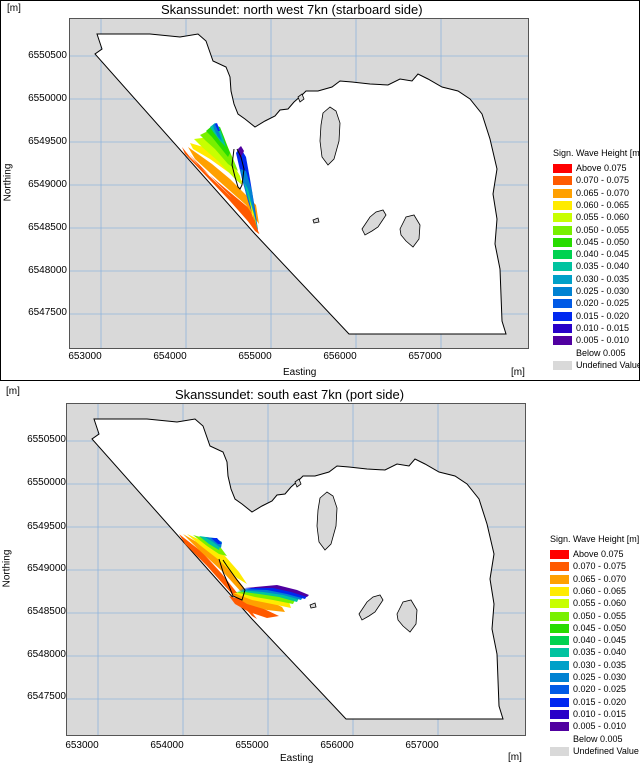 The height and width of the screenshot is (766, 640). I want to click on x-tick-label: 657000, so click(422, 745).